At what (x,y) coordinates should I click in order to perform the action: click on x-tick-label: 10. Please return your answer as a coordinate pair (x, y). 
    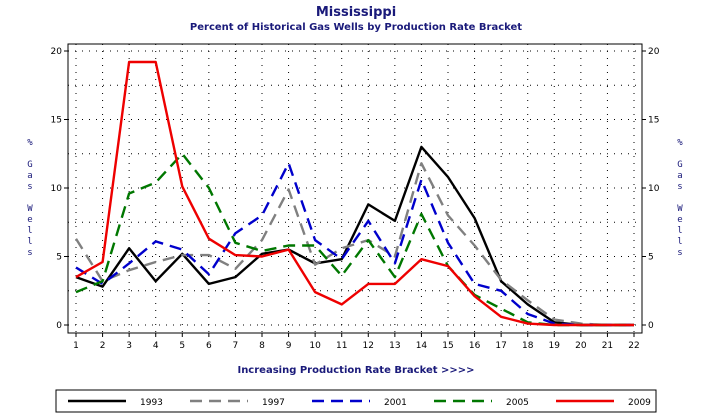
    Looking at the image, I should click on (315, 346).